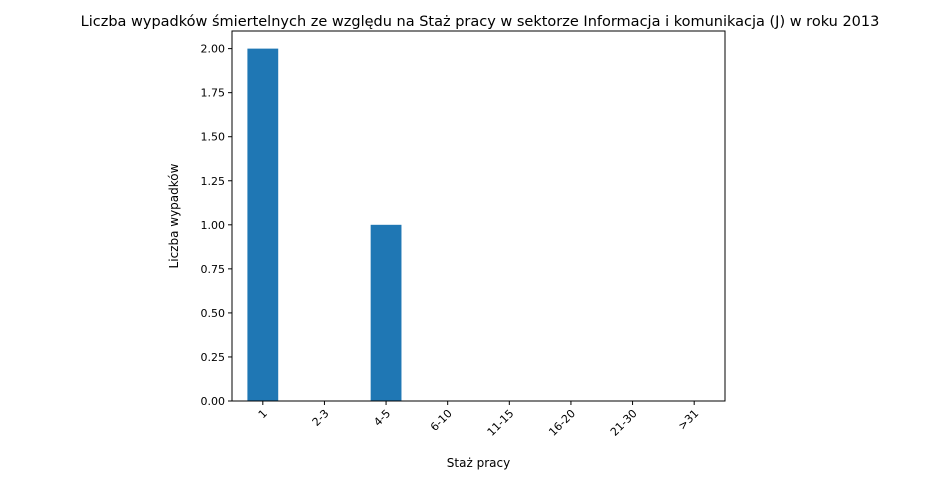  What do you see at coordinates (562, 423) in the screenshot?
I see `x-tick-label: 16-20` at bounding box center [562, 423].